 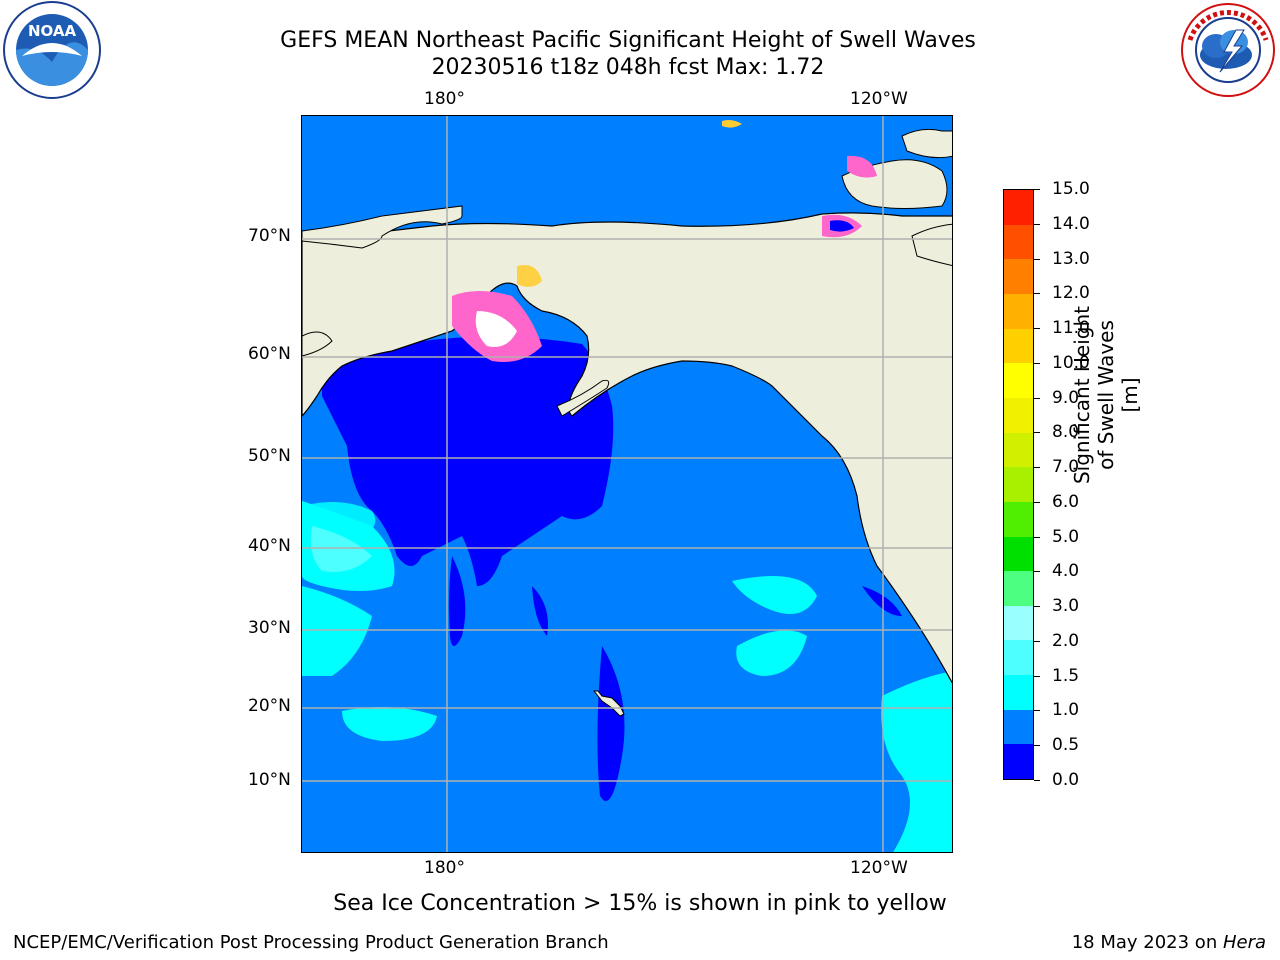 I want to click on lat-label-70n: 70°N, so click(x=269, y=236).